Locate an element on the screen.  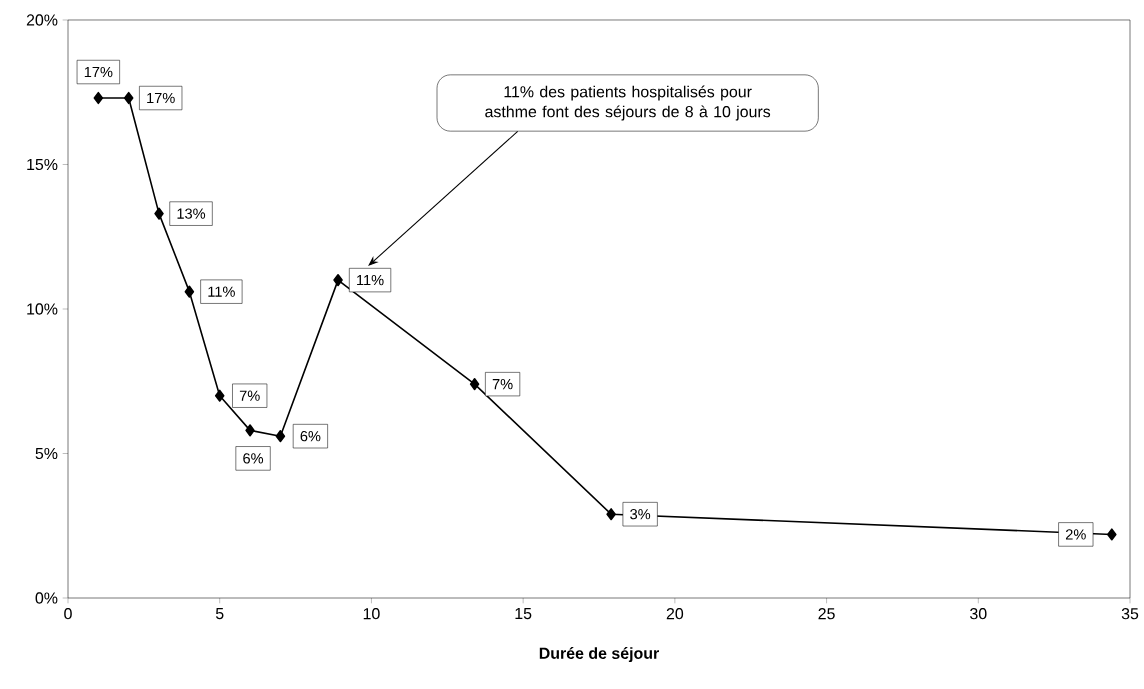
x-tick-label: 25 is located at coordinates (826, 614).